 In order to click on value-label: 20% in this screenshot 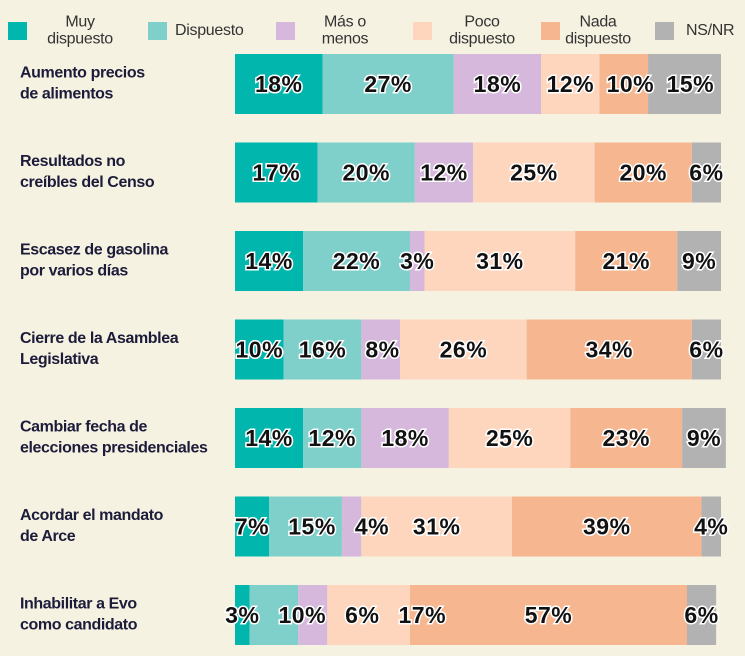, I will do `click(643, 173)`.